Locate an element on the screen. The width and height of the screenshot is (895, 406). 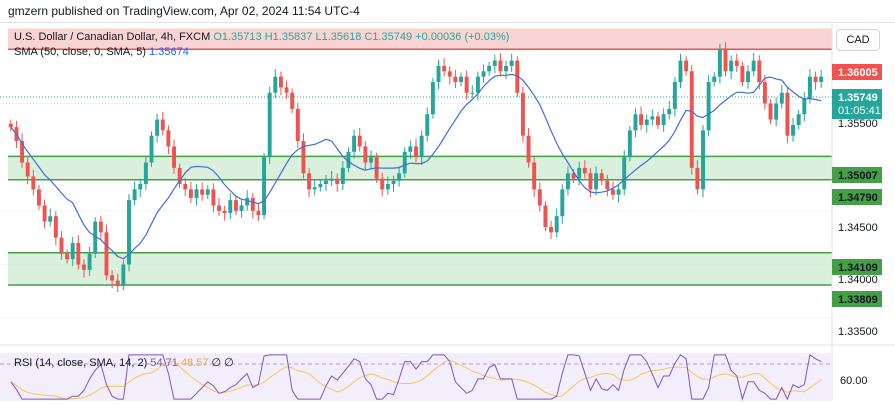
level-badge-text: 1.35007 is located at coordinates (858, 176).